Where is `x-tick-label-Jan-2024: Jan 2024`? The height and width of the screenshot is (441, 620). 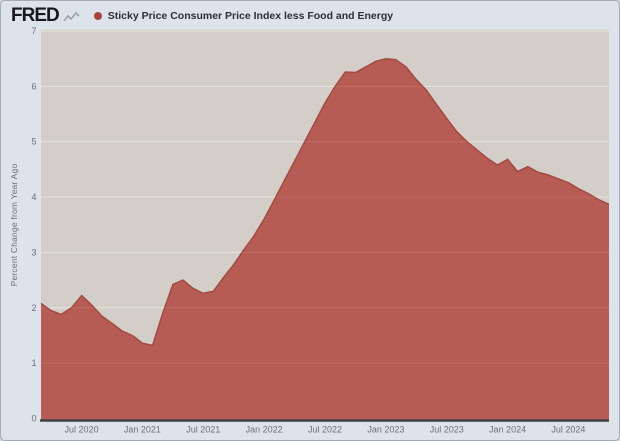 x-tick-label-Jan-2024: Jan 2024 is located at coordinates (507, 430).